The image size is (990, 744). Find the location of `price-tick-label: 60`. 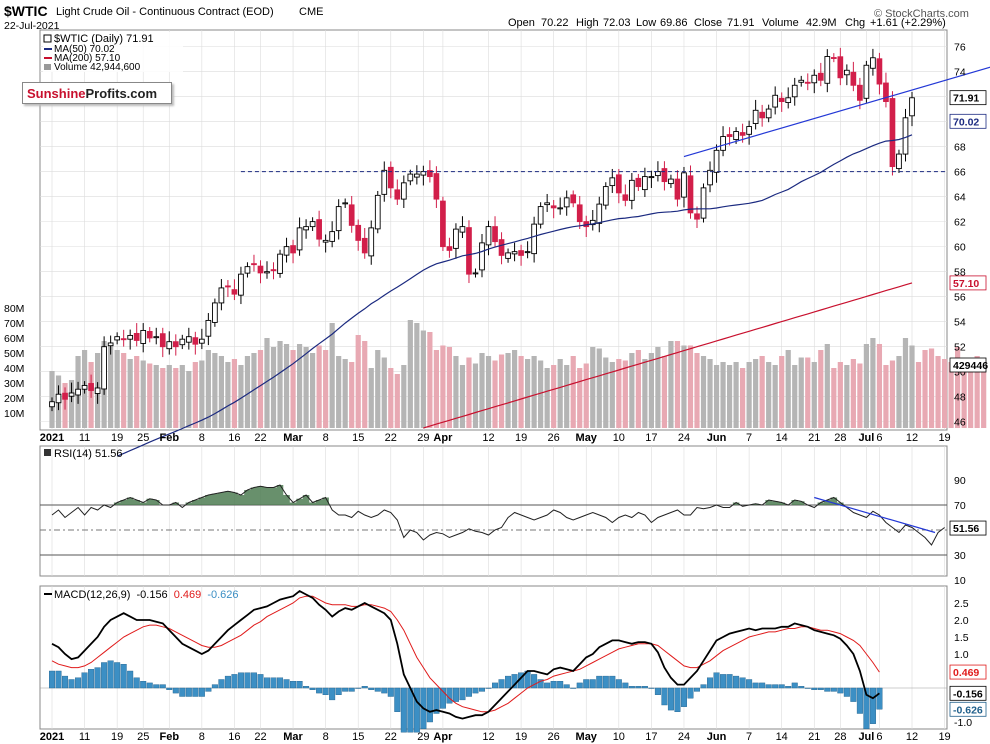

price-tick-label: 60 is located at coordinates (960, 248).